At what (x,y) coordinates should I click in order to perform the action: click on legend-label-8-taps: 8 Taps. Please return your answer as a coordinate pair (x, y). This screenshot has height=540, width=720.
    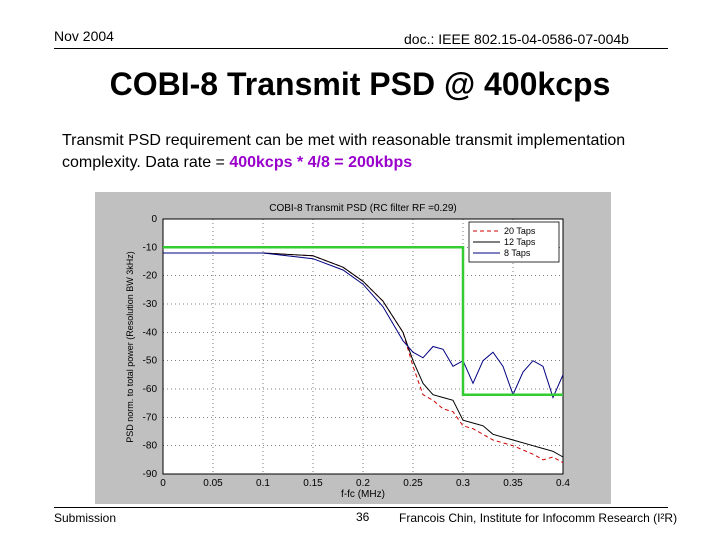
    Looking at the image, I should click on (517, 253).